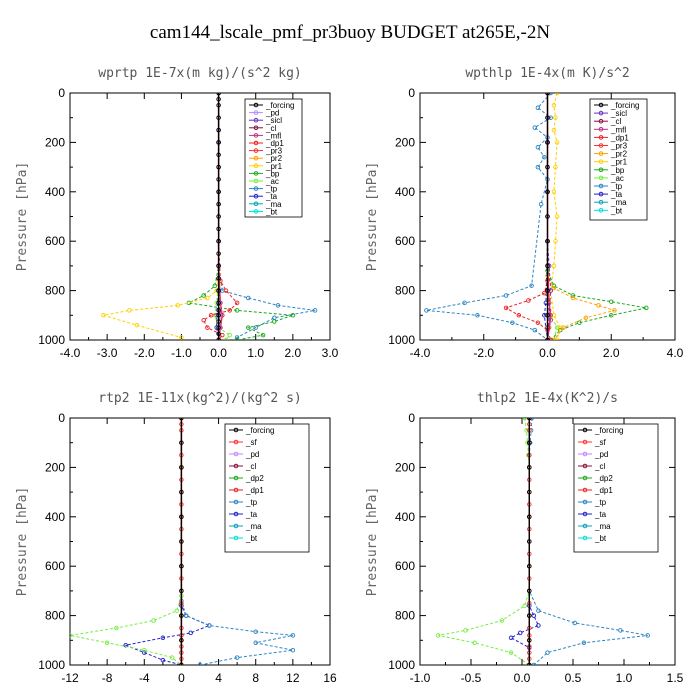  I want to click on y-tick-label: 800, so click(405, 291).